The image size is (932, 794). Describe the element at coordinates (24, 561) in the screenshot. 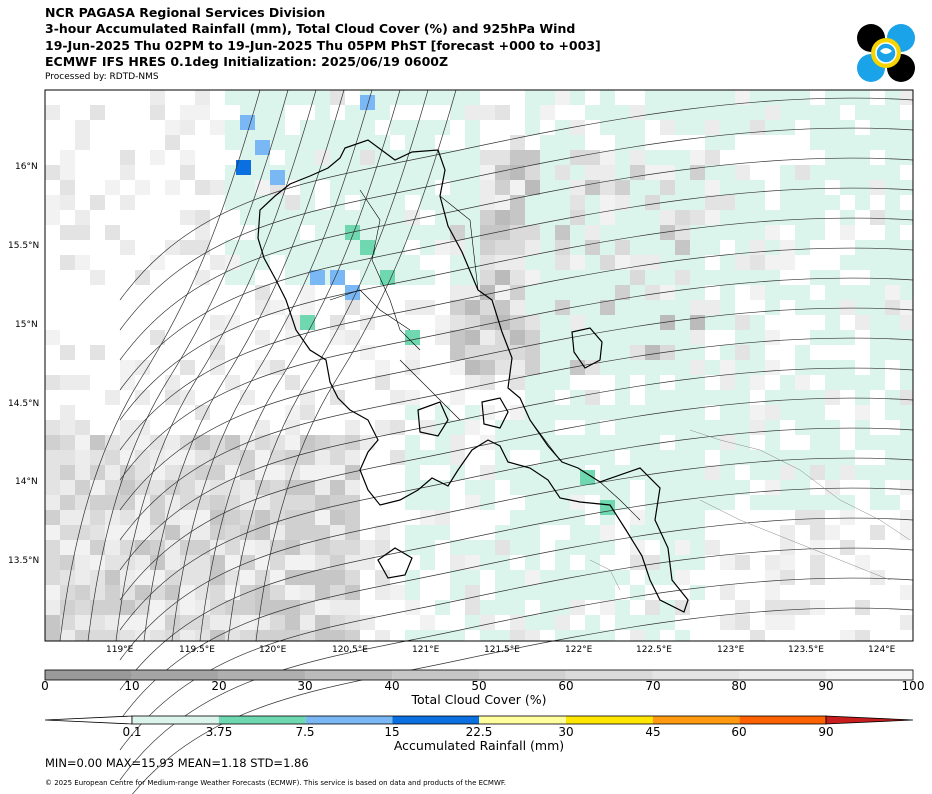

I see `lat-tick-13-5: 13.5°N` at that location.